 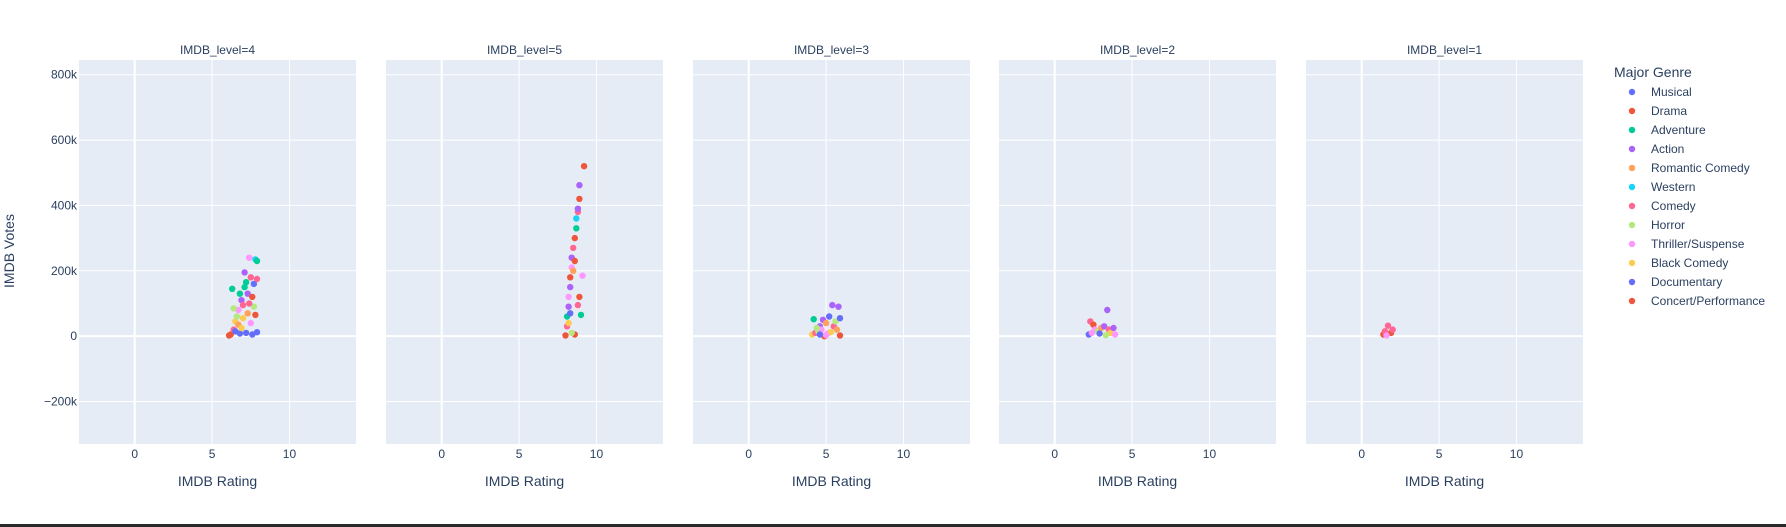 What do you see at coordinates (217, 50) in the screenshot?
I see `facet-title: IMDB_level=4` at bounding box center [217, 50].